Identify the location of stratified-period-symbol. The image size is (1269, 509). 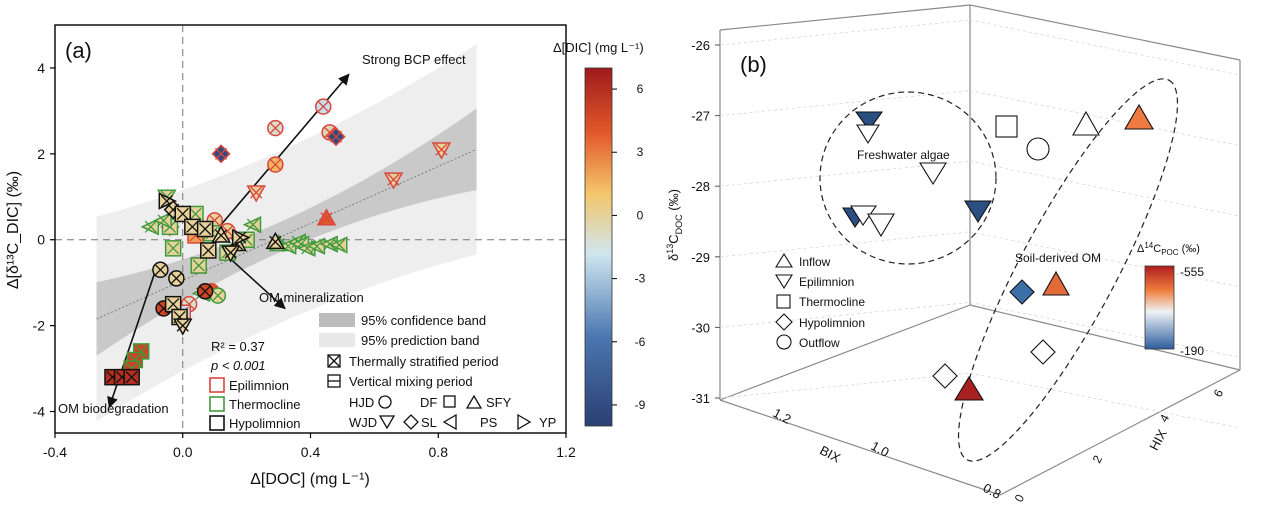
(334, 361).